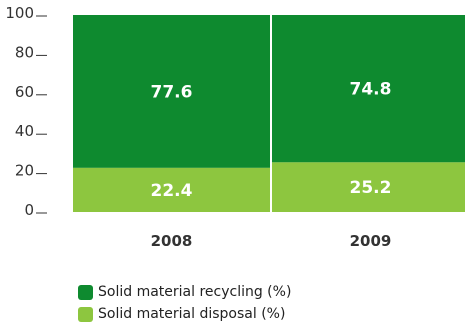 The image size is (465, 328). Describe the element at coordinates (24, 52) in the screenshot. I see `y-tick-label-80: 80` at that location.